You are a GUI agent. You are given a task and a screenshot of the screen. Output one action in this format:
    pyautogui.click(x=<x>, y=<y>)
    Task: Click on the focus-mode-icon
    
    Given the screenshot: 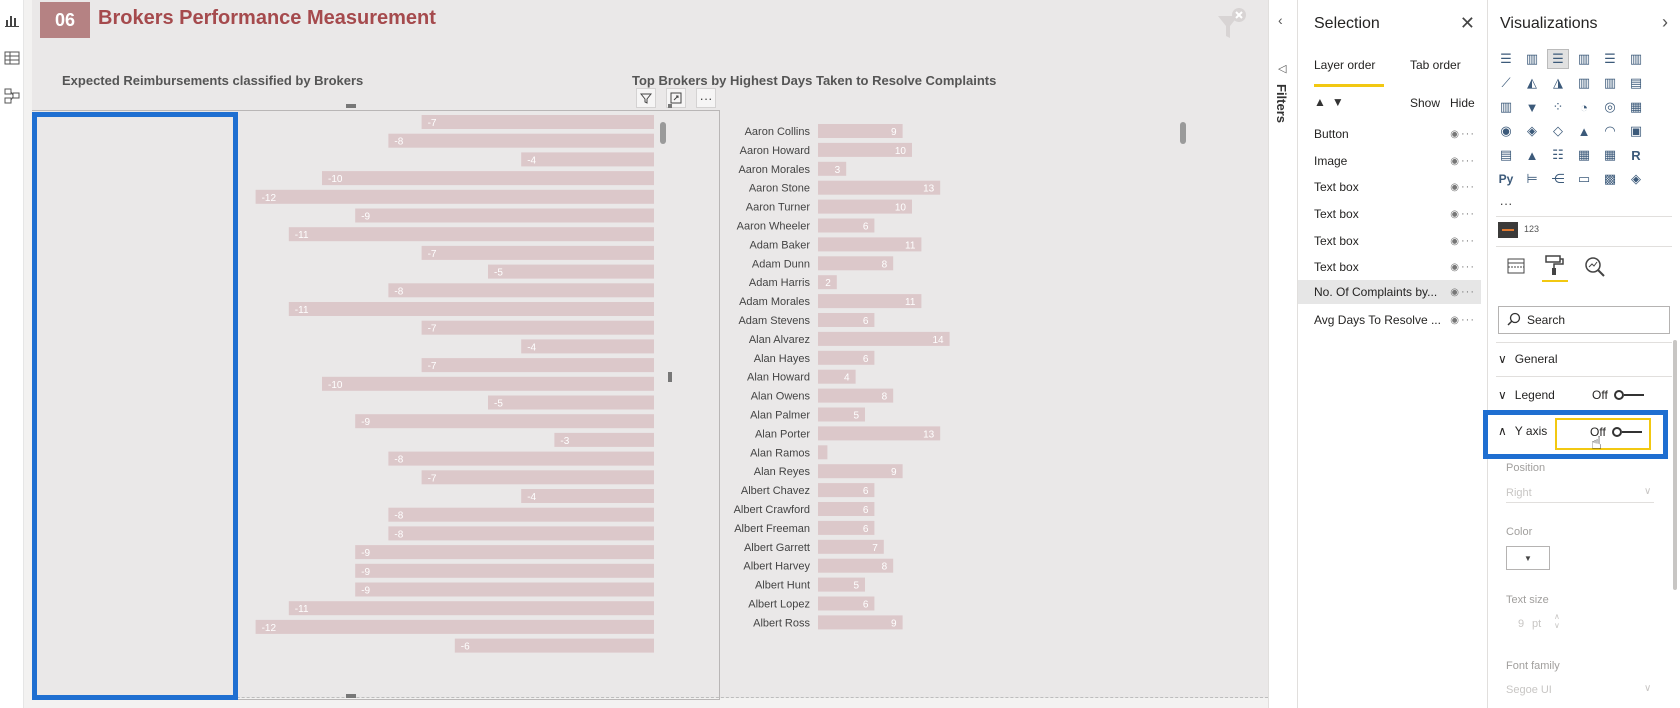 What is the action you would take?
    pyautogui.click(x=676, y=98)
    